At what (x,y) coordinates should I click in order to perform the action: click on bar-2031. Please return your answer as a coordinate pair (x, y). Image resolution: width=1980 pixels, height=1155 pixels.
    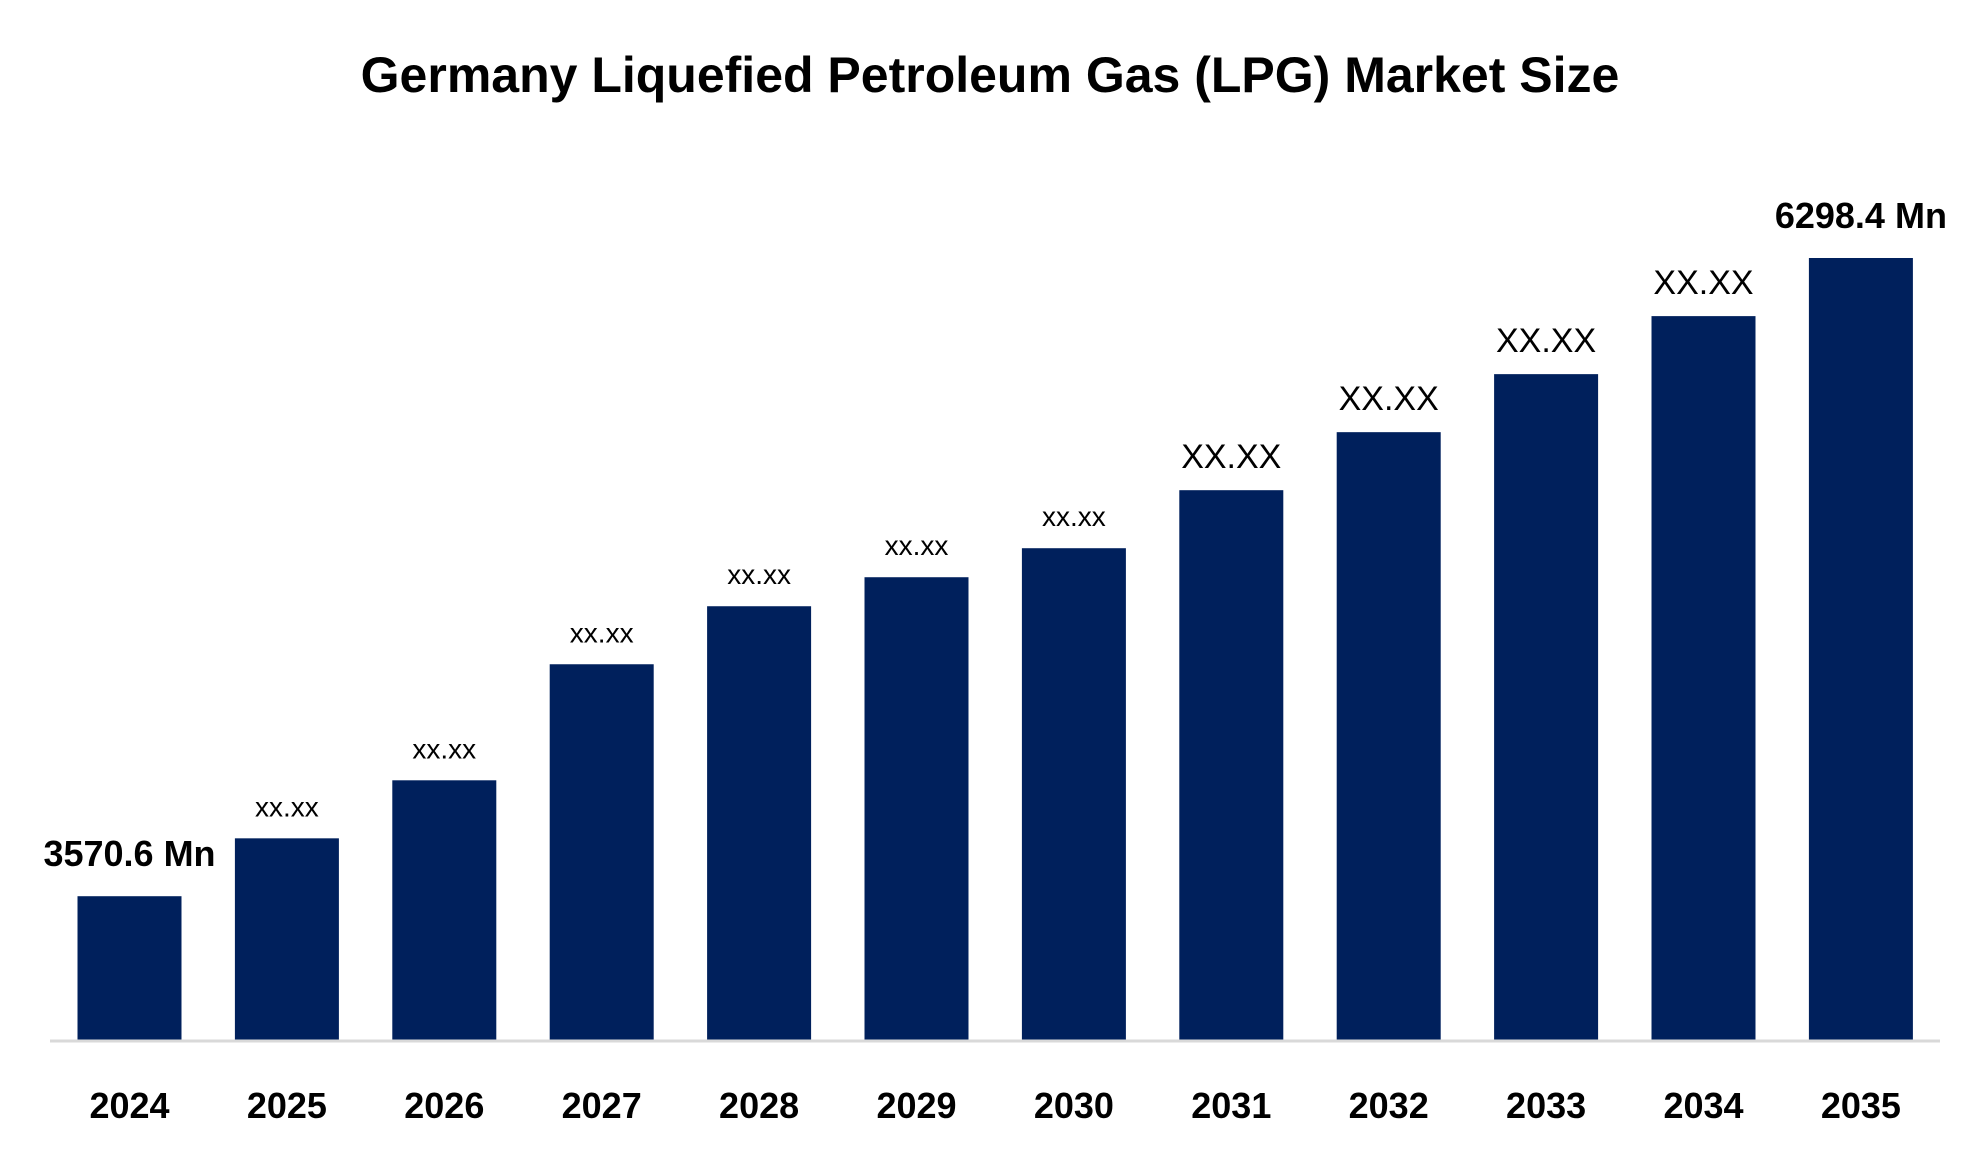
    Looking at the image, I should click on (1231, 765).